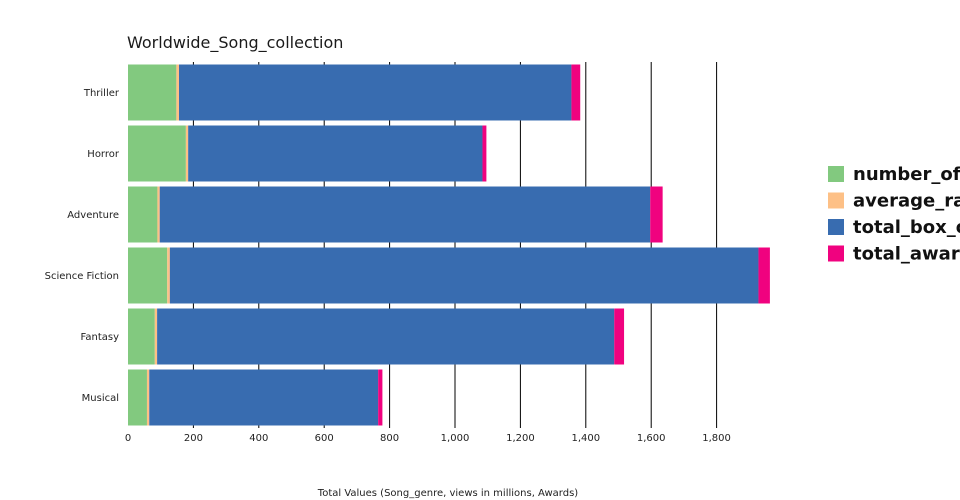 The image size is (960, 500). Describe the element at coordinates (335, 153) in the screenshot. I see `bar-horror-total-box-of` at that location.